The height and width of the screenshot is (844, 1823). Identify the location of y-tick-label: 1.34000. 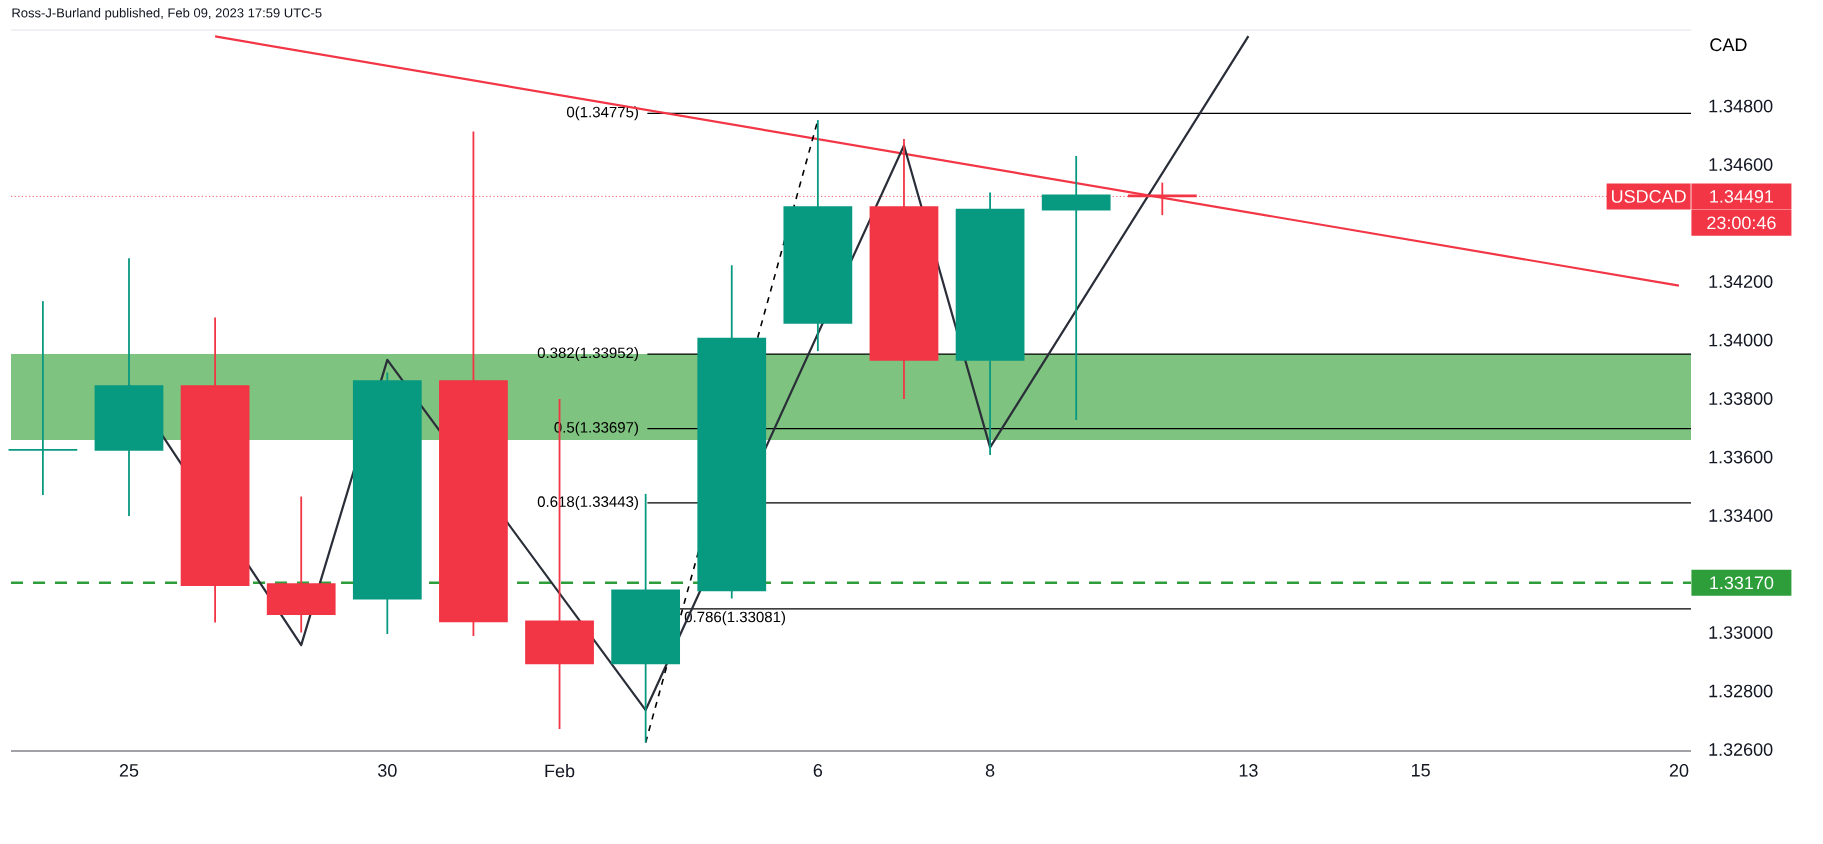
(1741, 340).